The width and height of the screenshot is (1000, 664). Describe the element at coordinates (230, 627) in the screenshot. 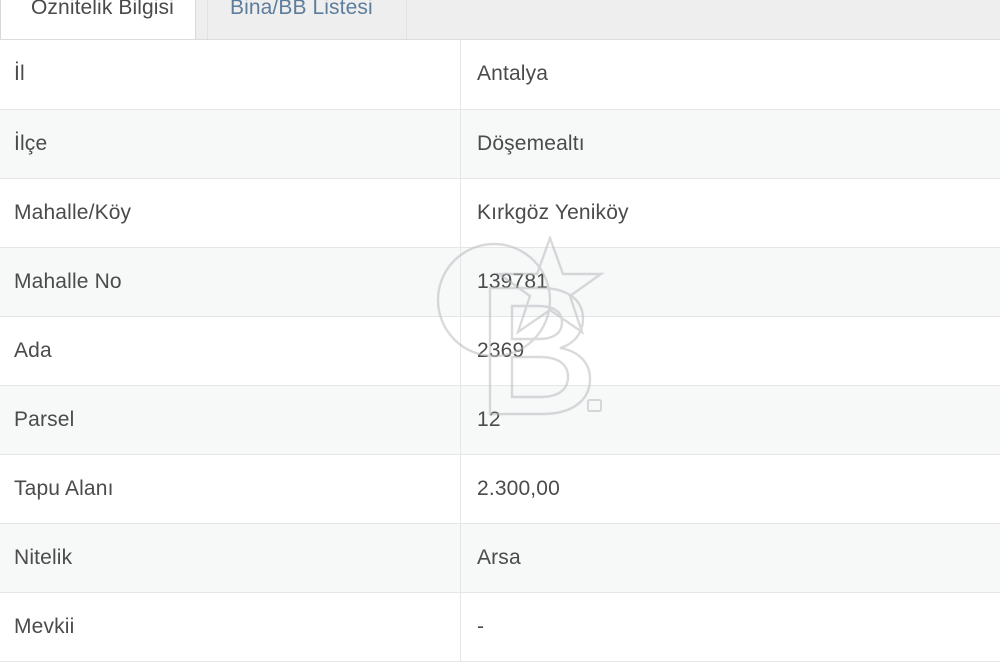

I see `row-label: Mevkii` at that location.